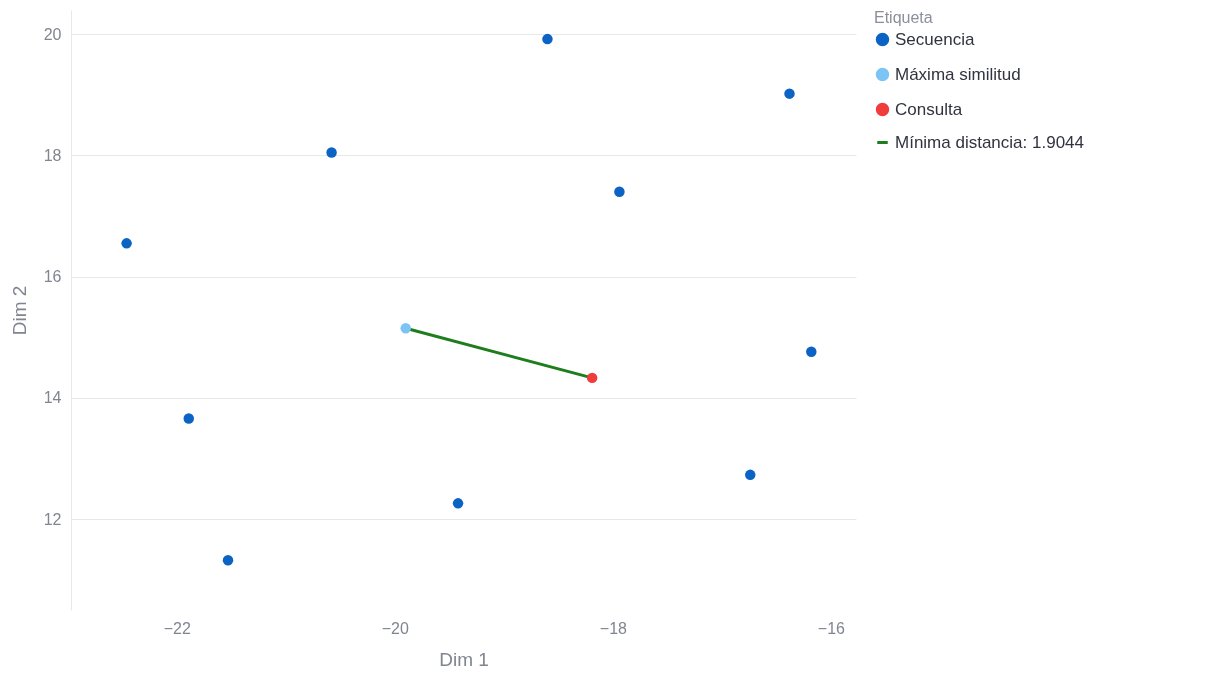 This screenshot has width=1231, height=698. What do you see at coordinates (958, 74) in the screenshot?
I see `legend-label: Máxima similitud` at bounding box center [958, 74].